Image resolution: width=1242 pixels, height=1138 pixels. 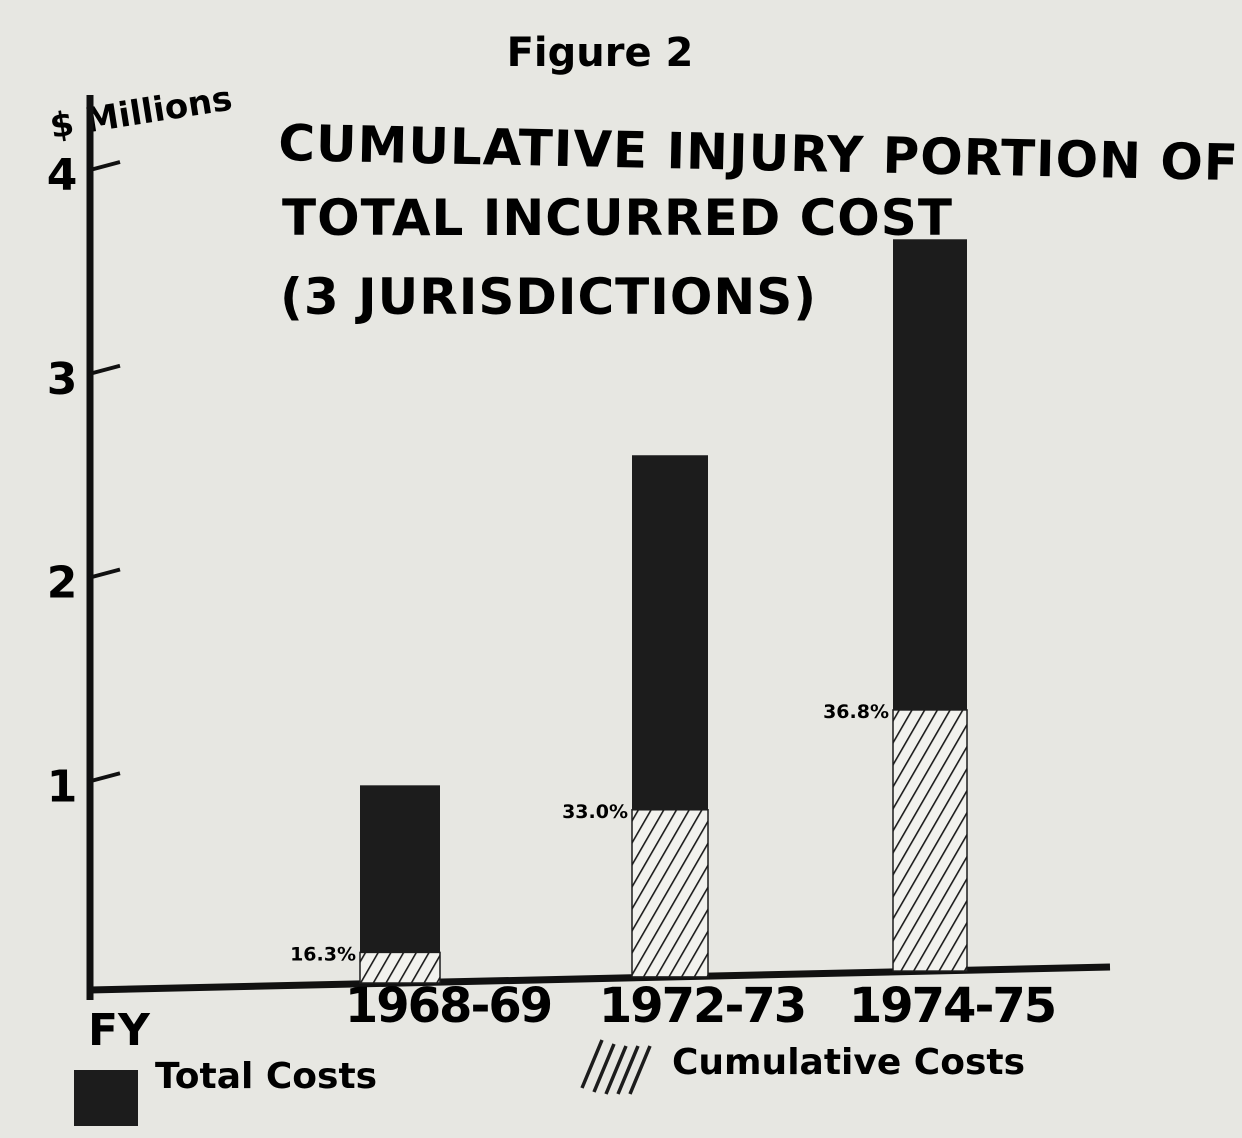 What do you see at coordinates (62, 583) in the screenshot?
I see `y-tick-label: 2` at bounding box center [62, 583].